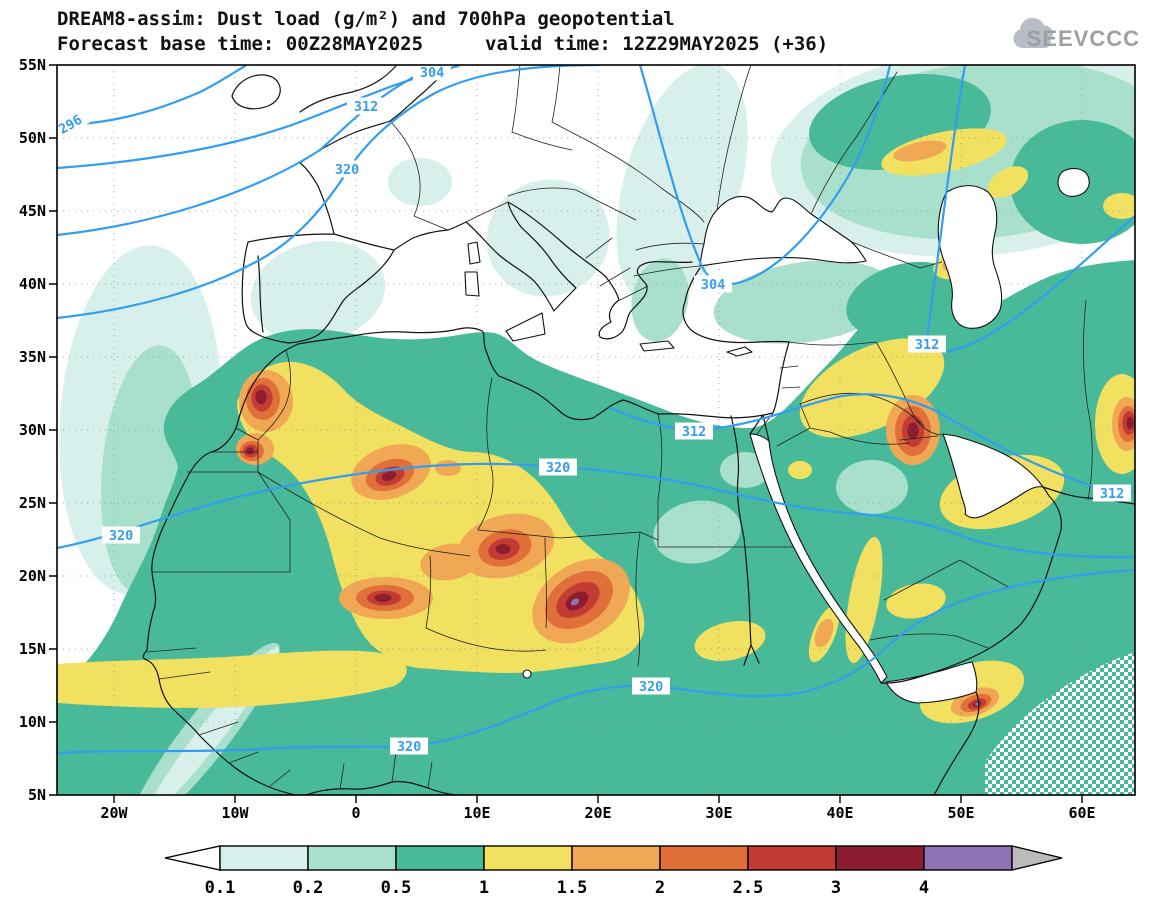 Image resolution: width=1165 pixels, height=907 pixels. Describe the element at coordinates (32, 65) in the screenshot. I see `latitude-tick-label: 55N` at that location.